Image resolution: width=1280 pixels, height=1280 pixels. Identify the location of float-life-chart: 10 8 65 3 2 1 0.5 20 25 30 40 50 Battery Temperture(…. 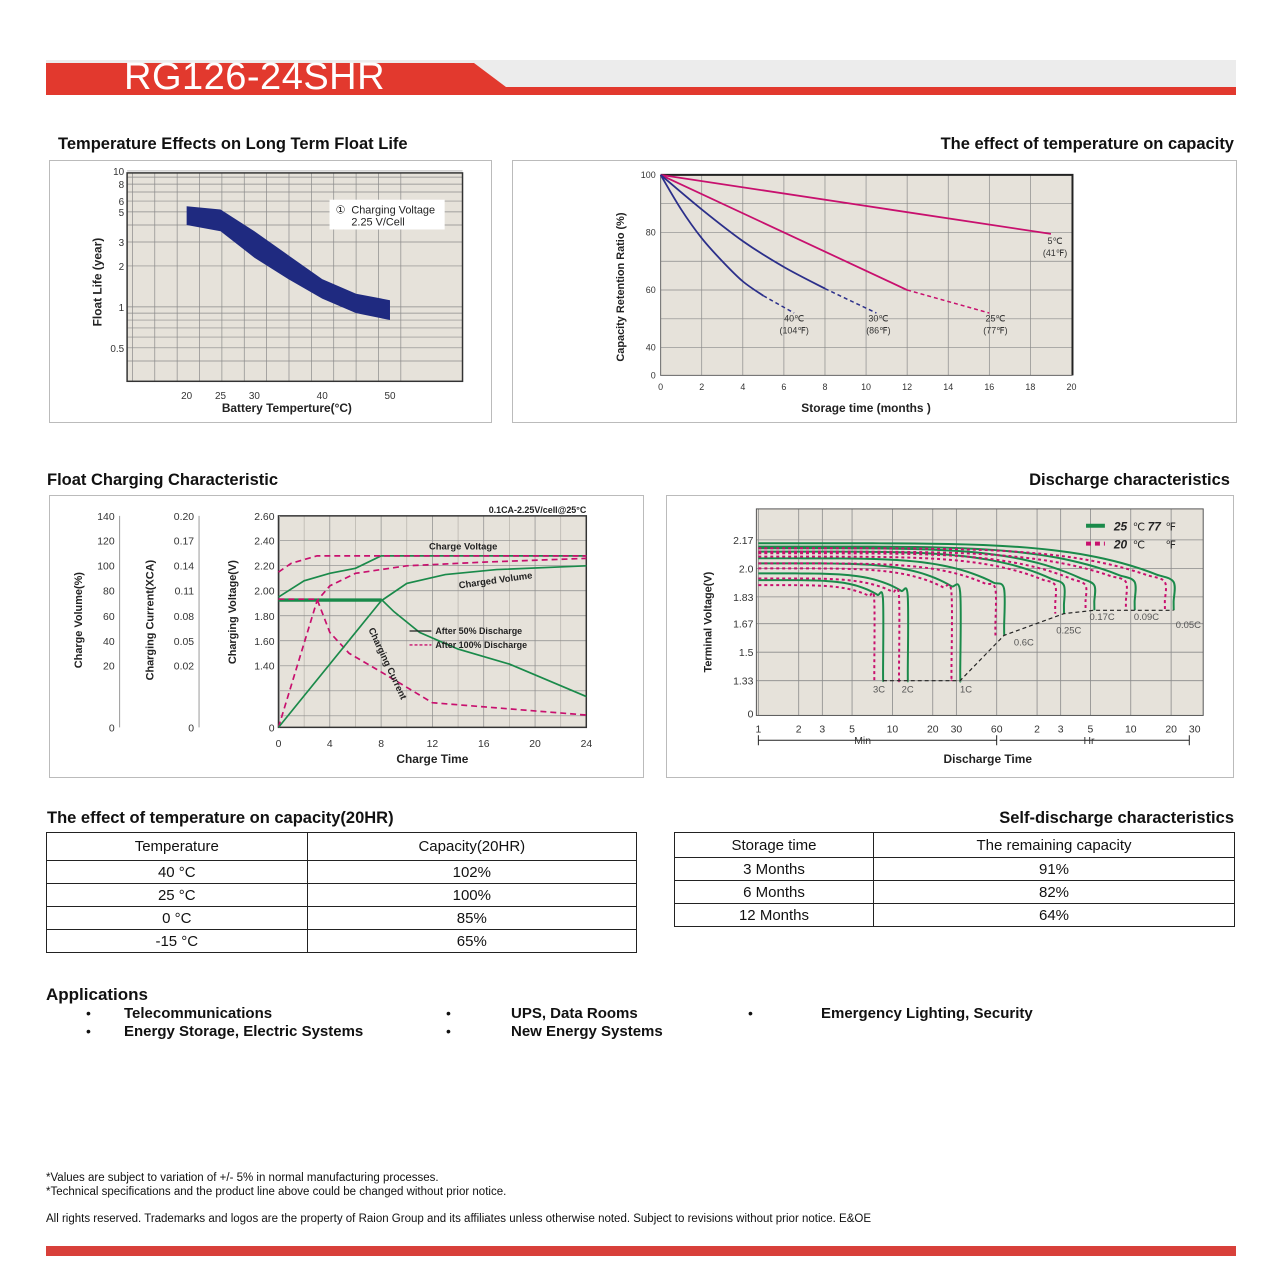
(270, 291).